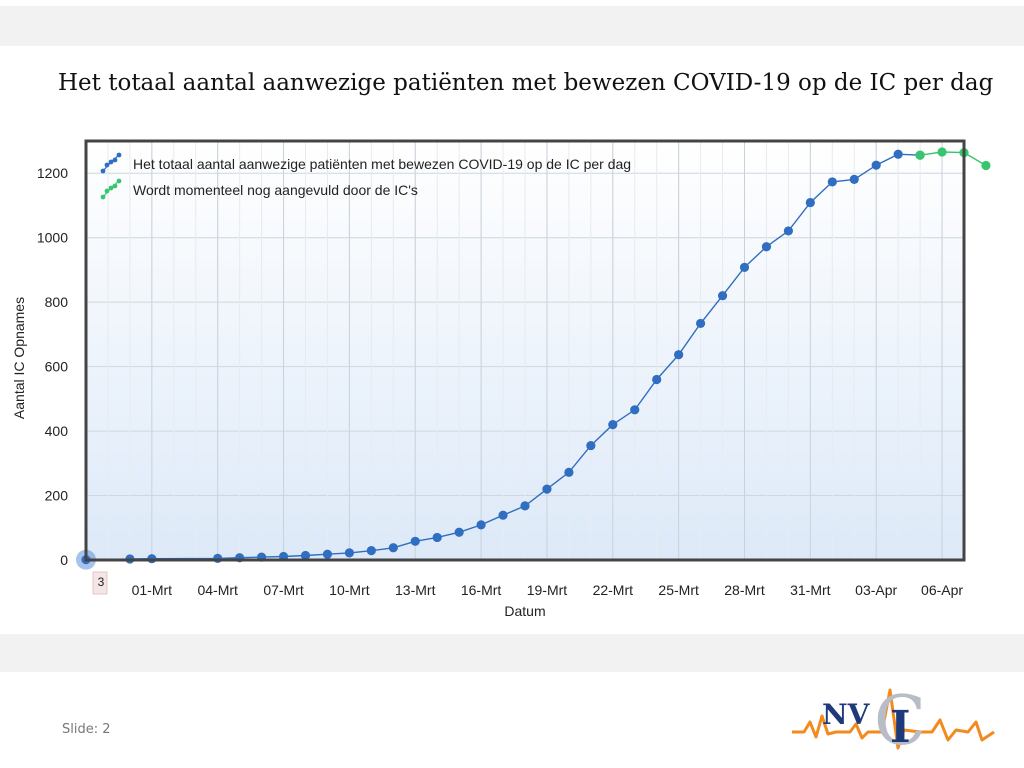 The height and width of the screenshot is (768, 1024). I want to click on x-tick-label: 13-Mrt, so click(415, 590).